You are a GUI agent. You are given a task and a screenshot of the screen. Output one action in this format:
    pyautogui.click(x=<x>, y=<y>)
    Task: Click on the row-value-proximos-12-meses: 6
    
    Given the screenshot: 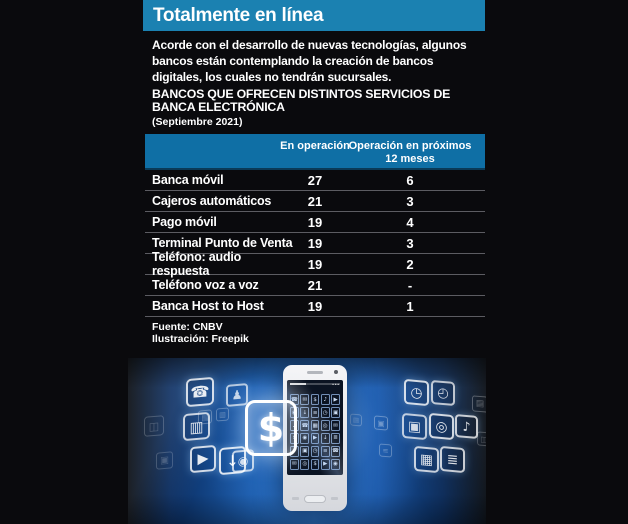 What is the action you would take?
    pyautogui.click(x=410, y=180)
    